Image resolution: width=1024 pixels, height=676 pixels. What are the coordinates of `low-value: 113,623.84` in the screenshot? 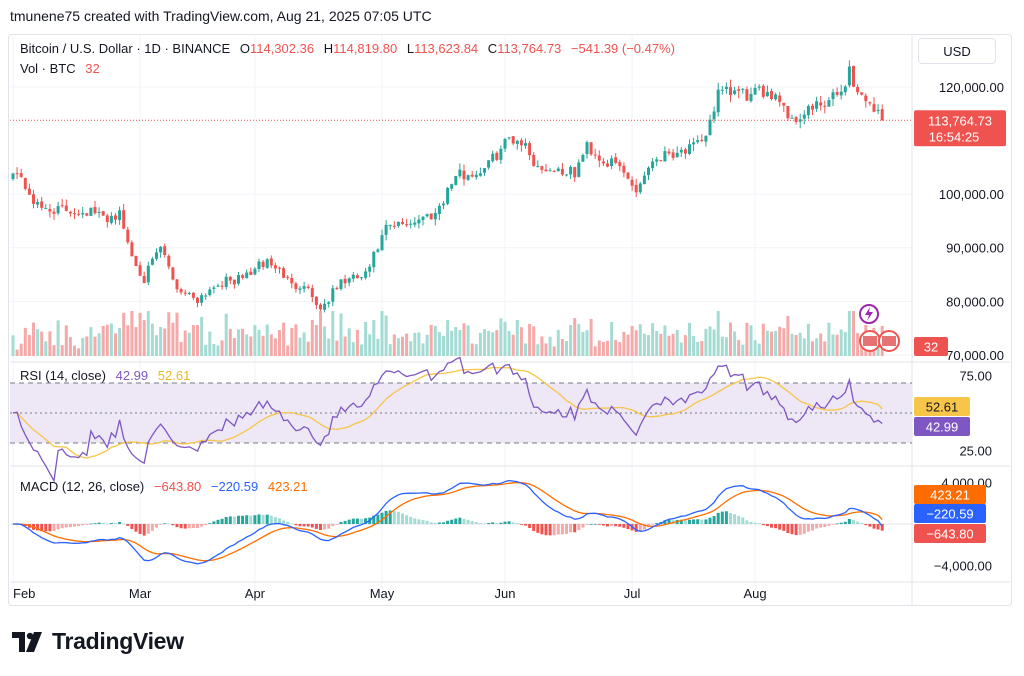 It's located at (446, 48).